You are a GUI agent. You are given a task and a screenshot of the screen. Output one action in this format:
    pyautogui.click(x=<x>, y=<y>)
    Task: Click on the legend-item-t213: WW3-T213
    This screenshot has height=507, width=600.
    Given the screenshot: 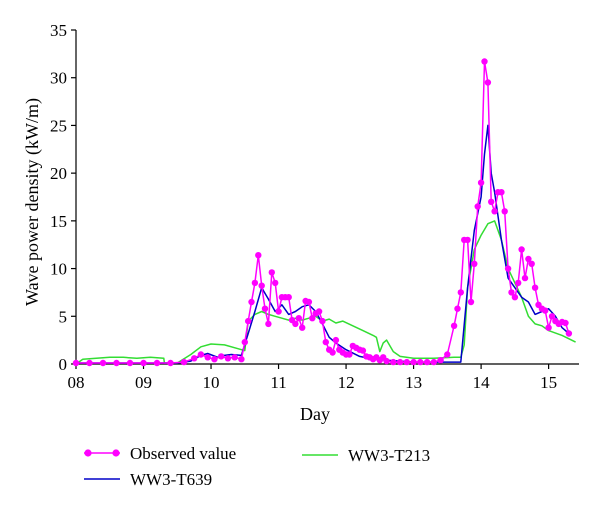 What is the action you would take?
    pyautogui.click(x=366, y=455)
    